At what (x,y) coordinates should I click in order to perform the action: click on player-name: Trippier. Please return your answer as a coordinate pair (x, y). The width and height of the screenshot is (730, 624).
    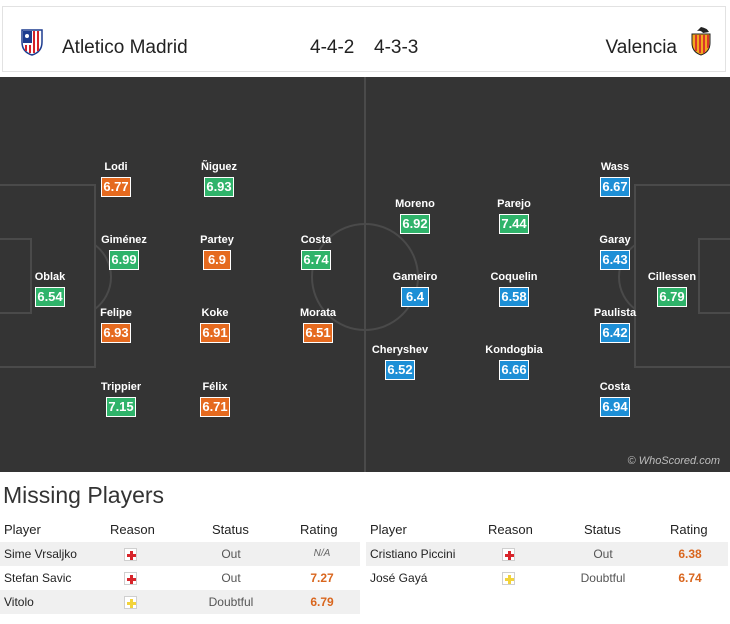
    Looking at the image, I should click on (121, 387).